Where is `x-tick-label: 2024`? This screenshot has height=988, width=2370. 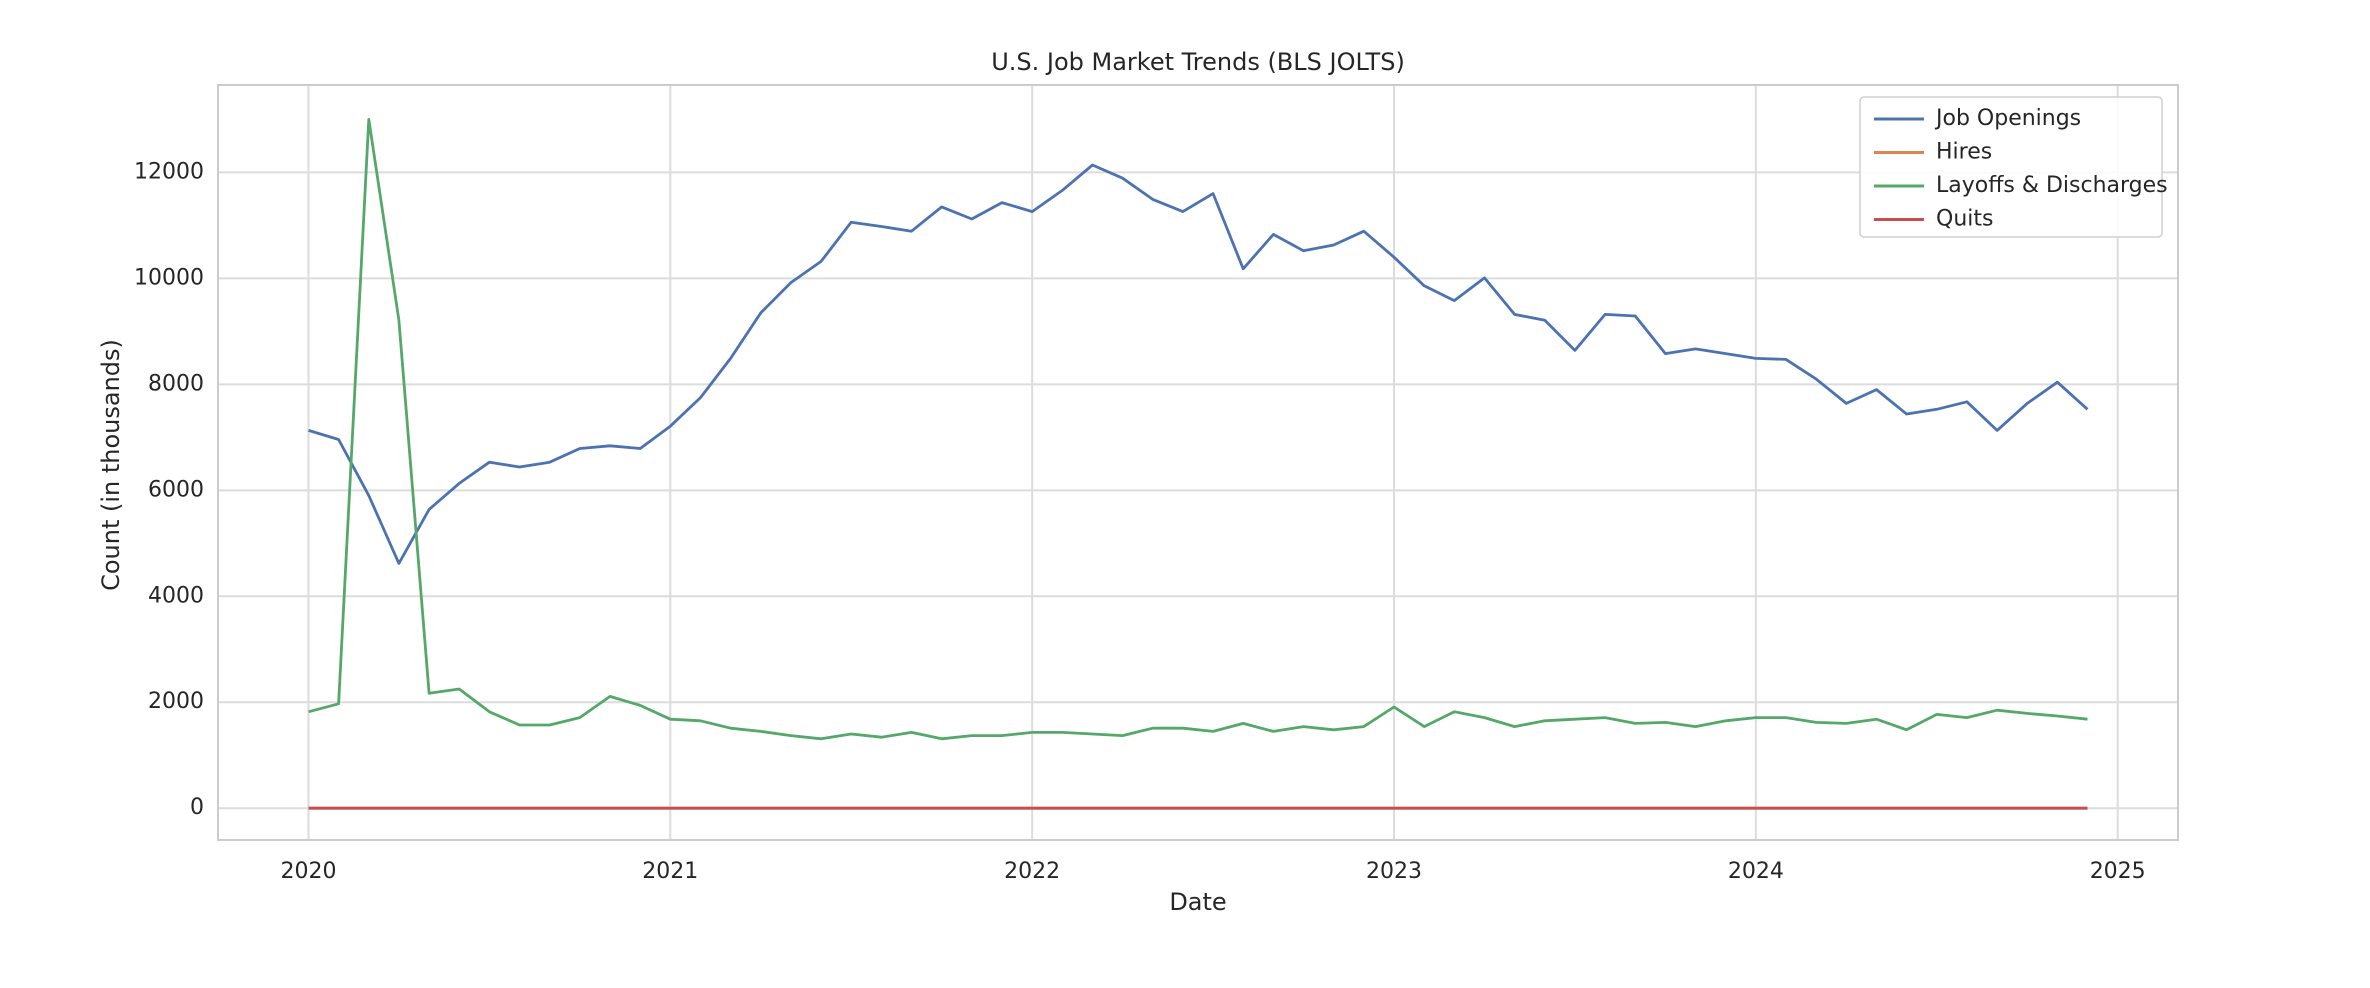 x-tick-label: 2024 is located at coordinates (1756, 871).